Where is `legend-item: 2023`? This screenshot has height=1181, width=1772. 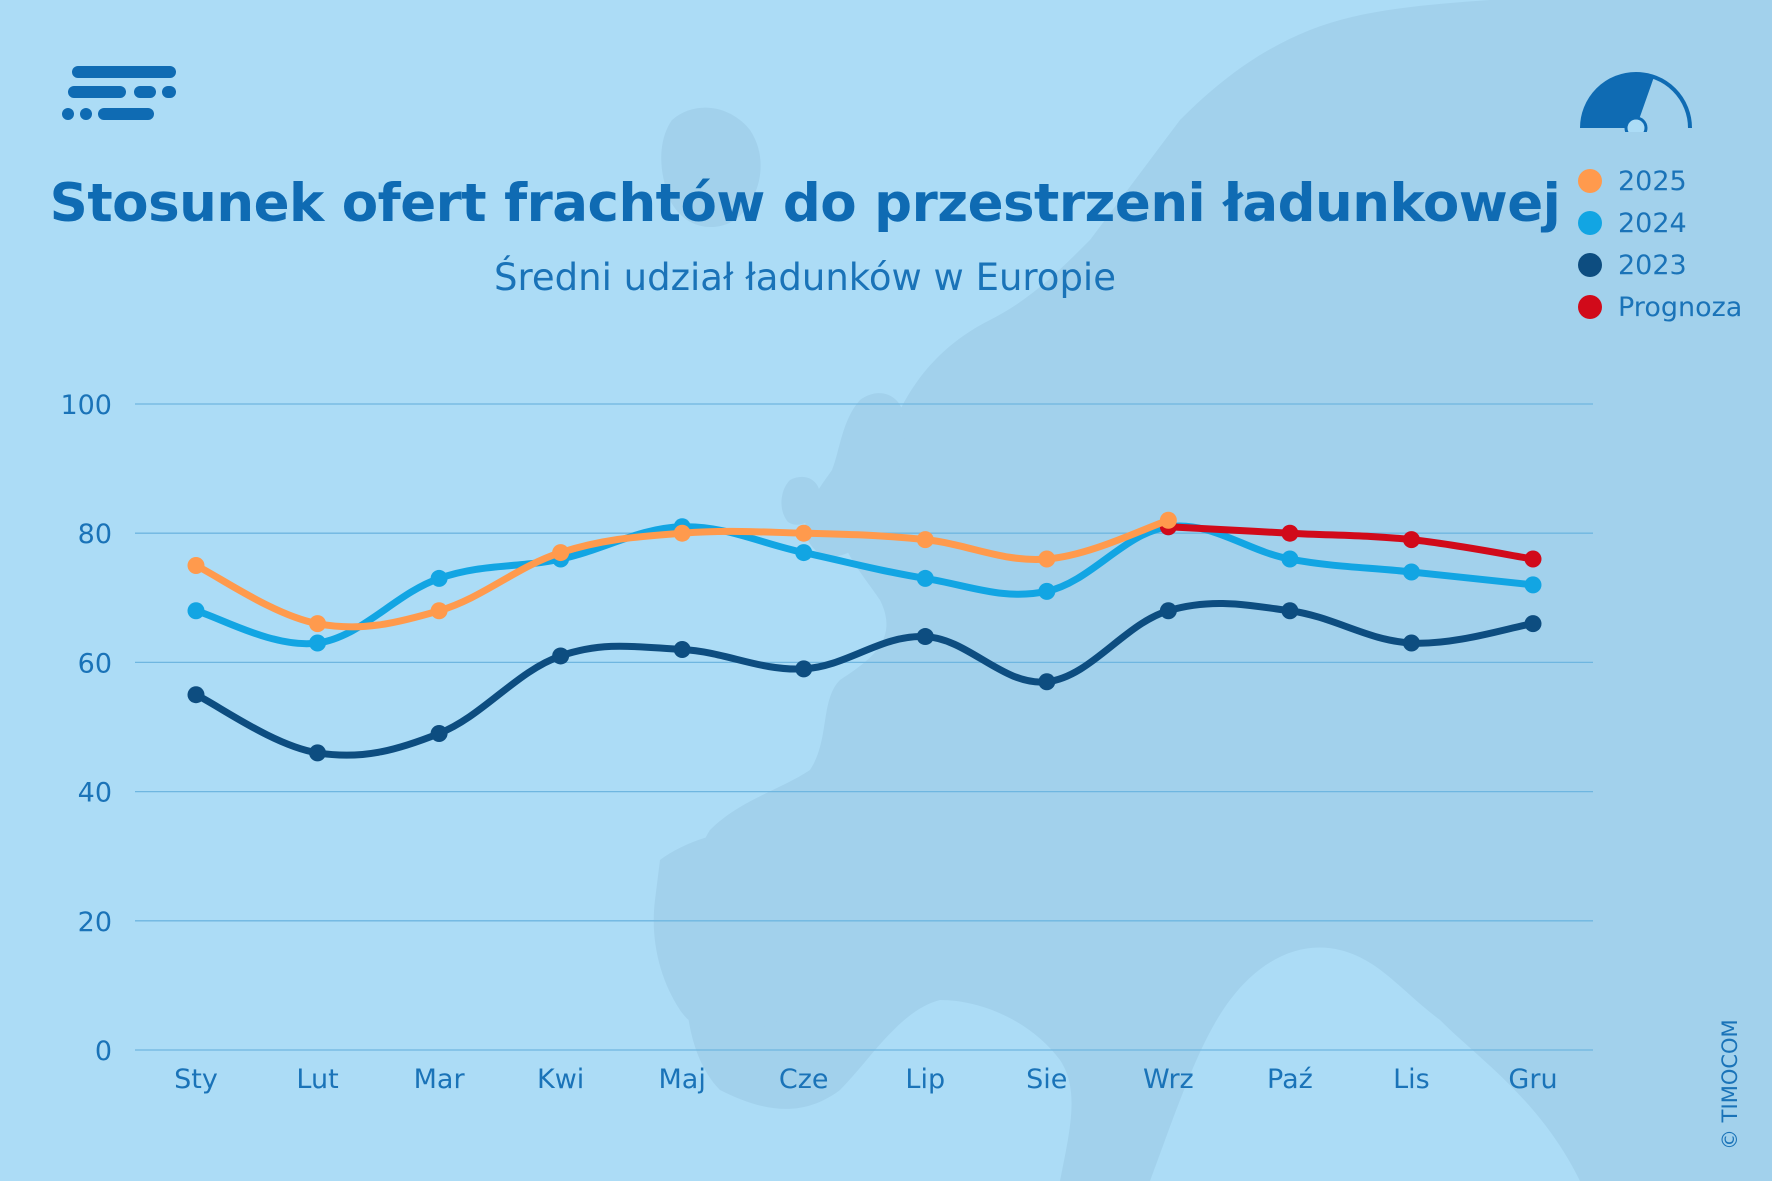
legend-item: 2023 is located at coordinates (1660, 265).